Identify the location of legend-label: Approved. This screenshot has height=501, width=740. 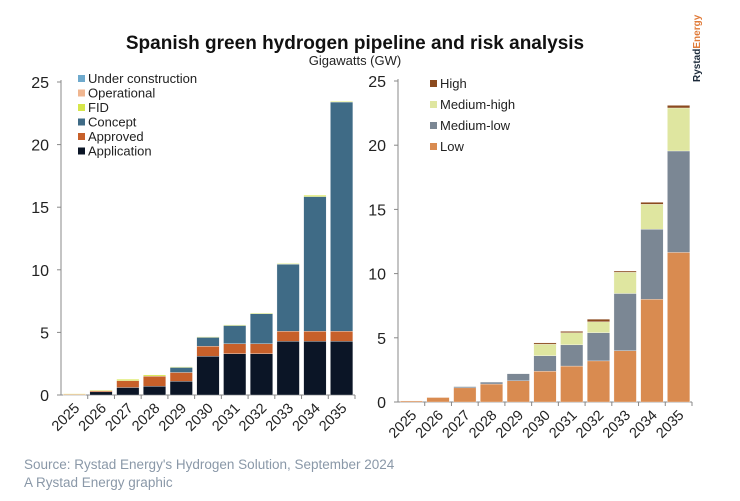
(116, 136).